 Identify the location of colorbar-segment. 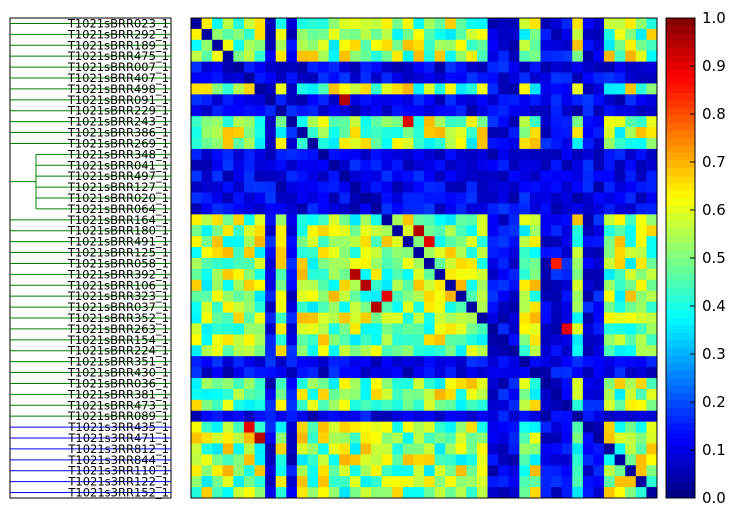
(680, 419).